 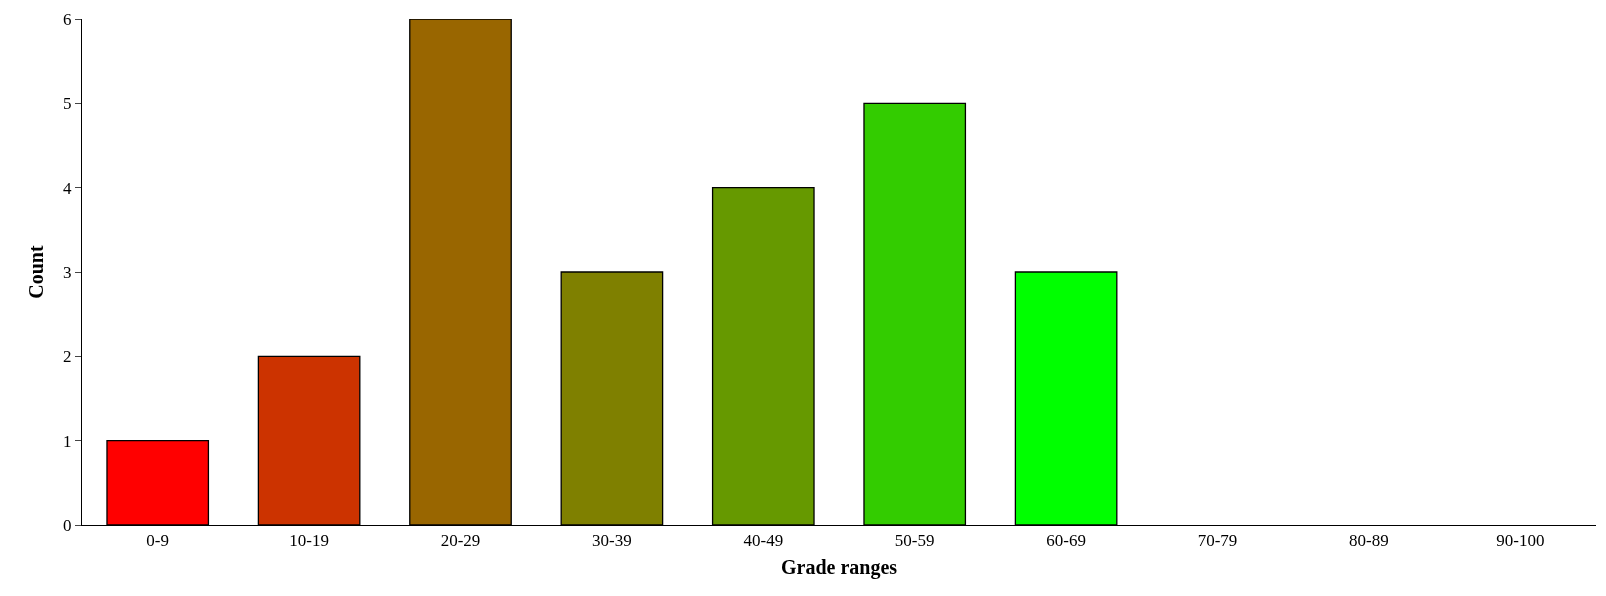 I want to click on y-axis-title: Count, so click(x=35, y=271).